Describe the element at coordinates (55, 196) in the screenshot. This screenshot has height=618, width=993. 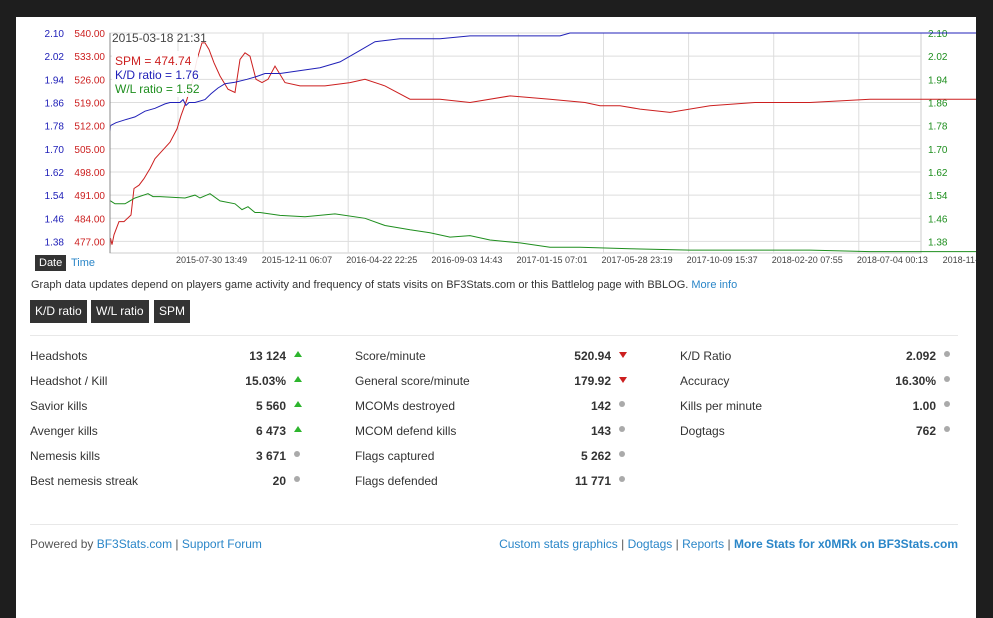
I see `y-tick-label-ratio: 1.54` at that location.